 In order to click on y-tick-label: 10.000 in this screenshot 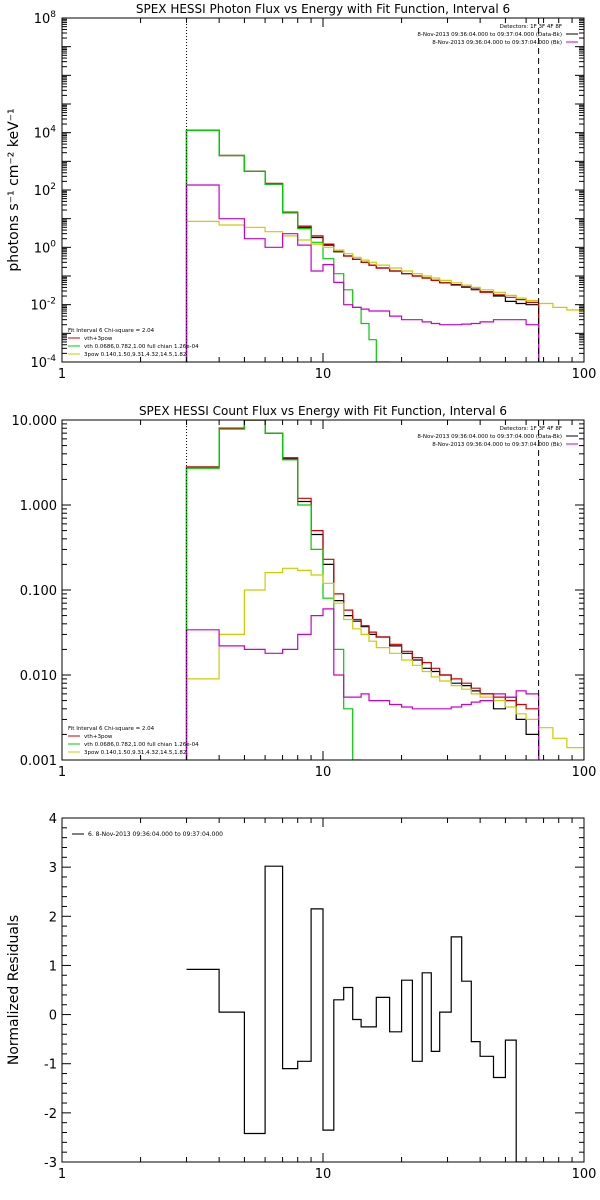, I will do `click(35, 421)`.